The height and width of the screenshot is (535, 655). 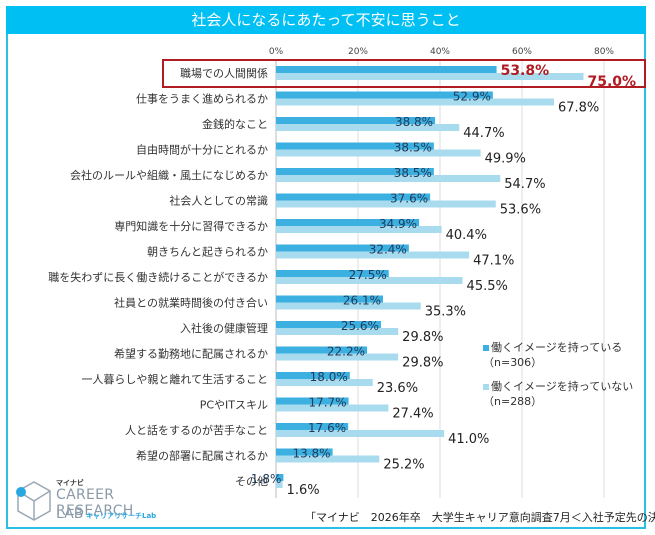 I want to click on legend-item-series2: 働くイメージを持っていない （n=288）, so click(x=558, y=394).